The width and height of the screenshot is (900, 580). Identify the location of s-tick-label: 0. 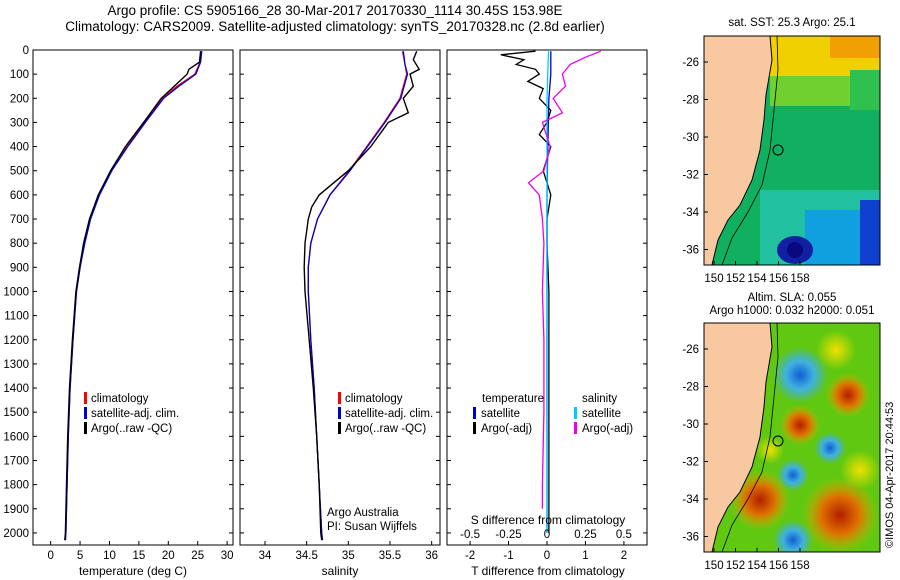
(547, 535).